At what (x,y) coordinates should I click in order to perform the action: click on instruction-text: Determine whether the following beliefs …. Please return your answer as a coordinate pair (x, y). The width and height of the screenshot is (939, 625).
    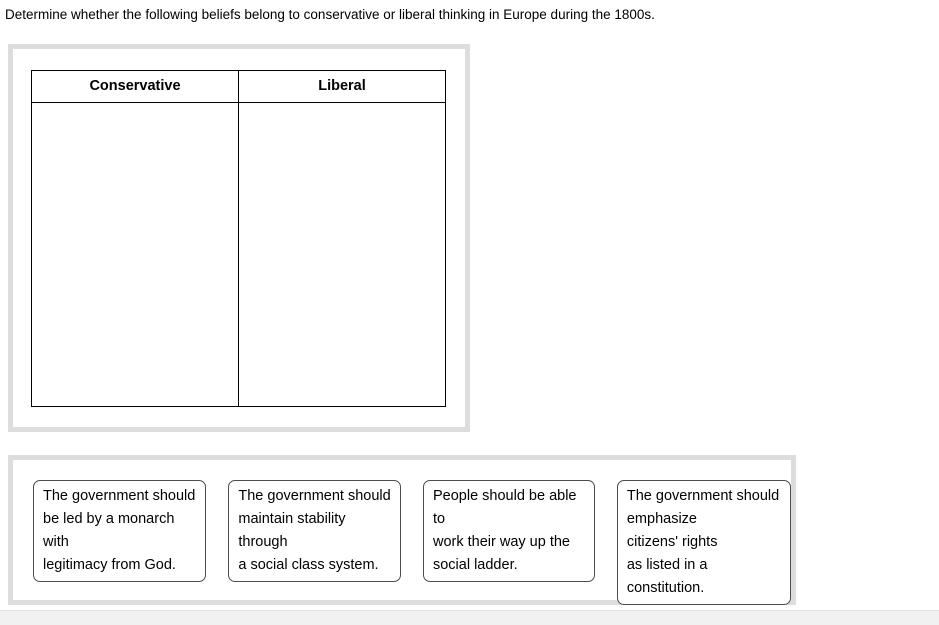
    Looking at the image, I should click on (330, 14).